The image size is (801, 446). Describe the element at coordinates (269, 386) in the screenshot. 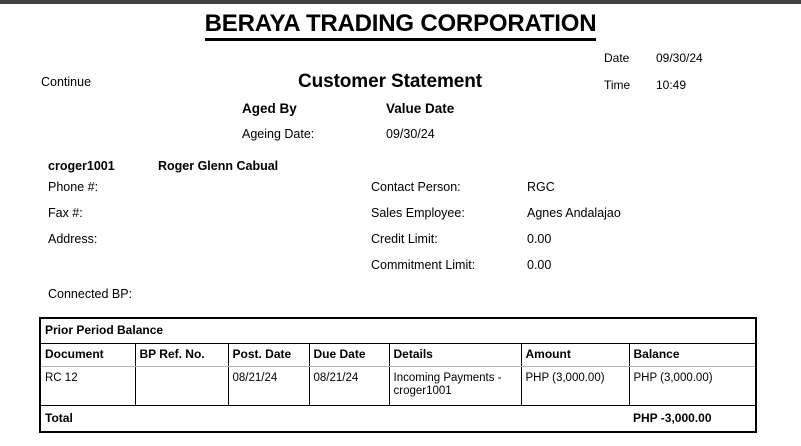

I see `cell-post-date: 08/21/24` at that location.